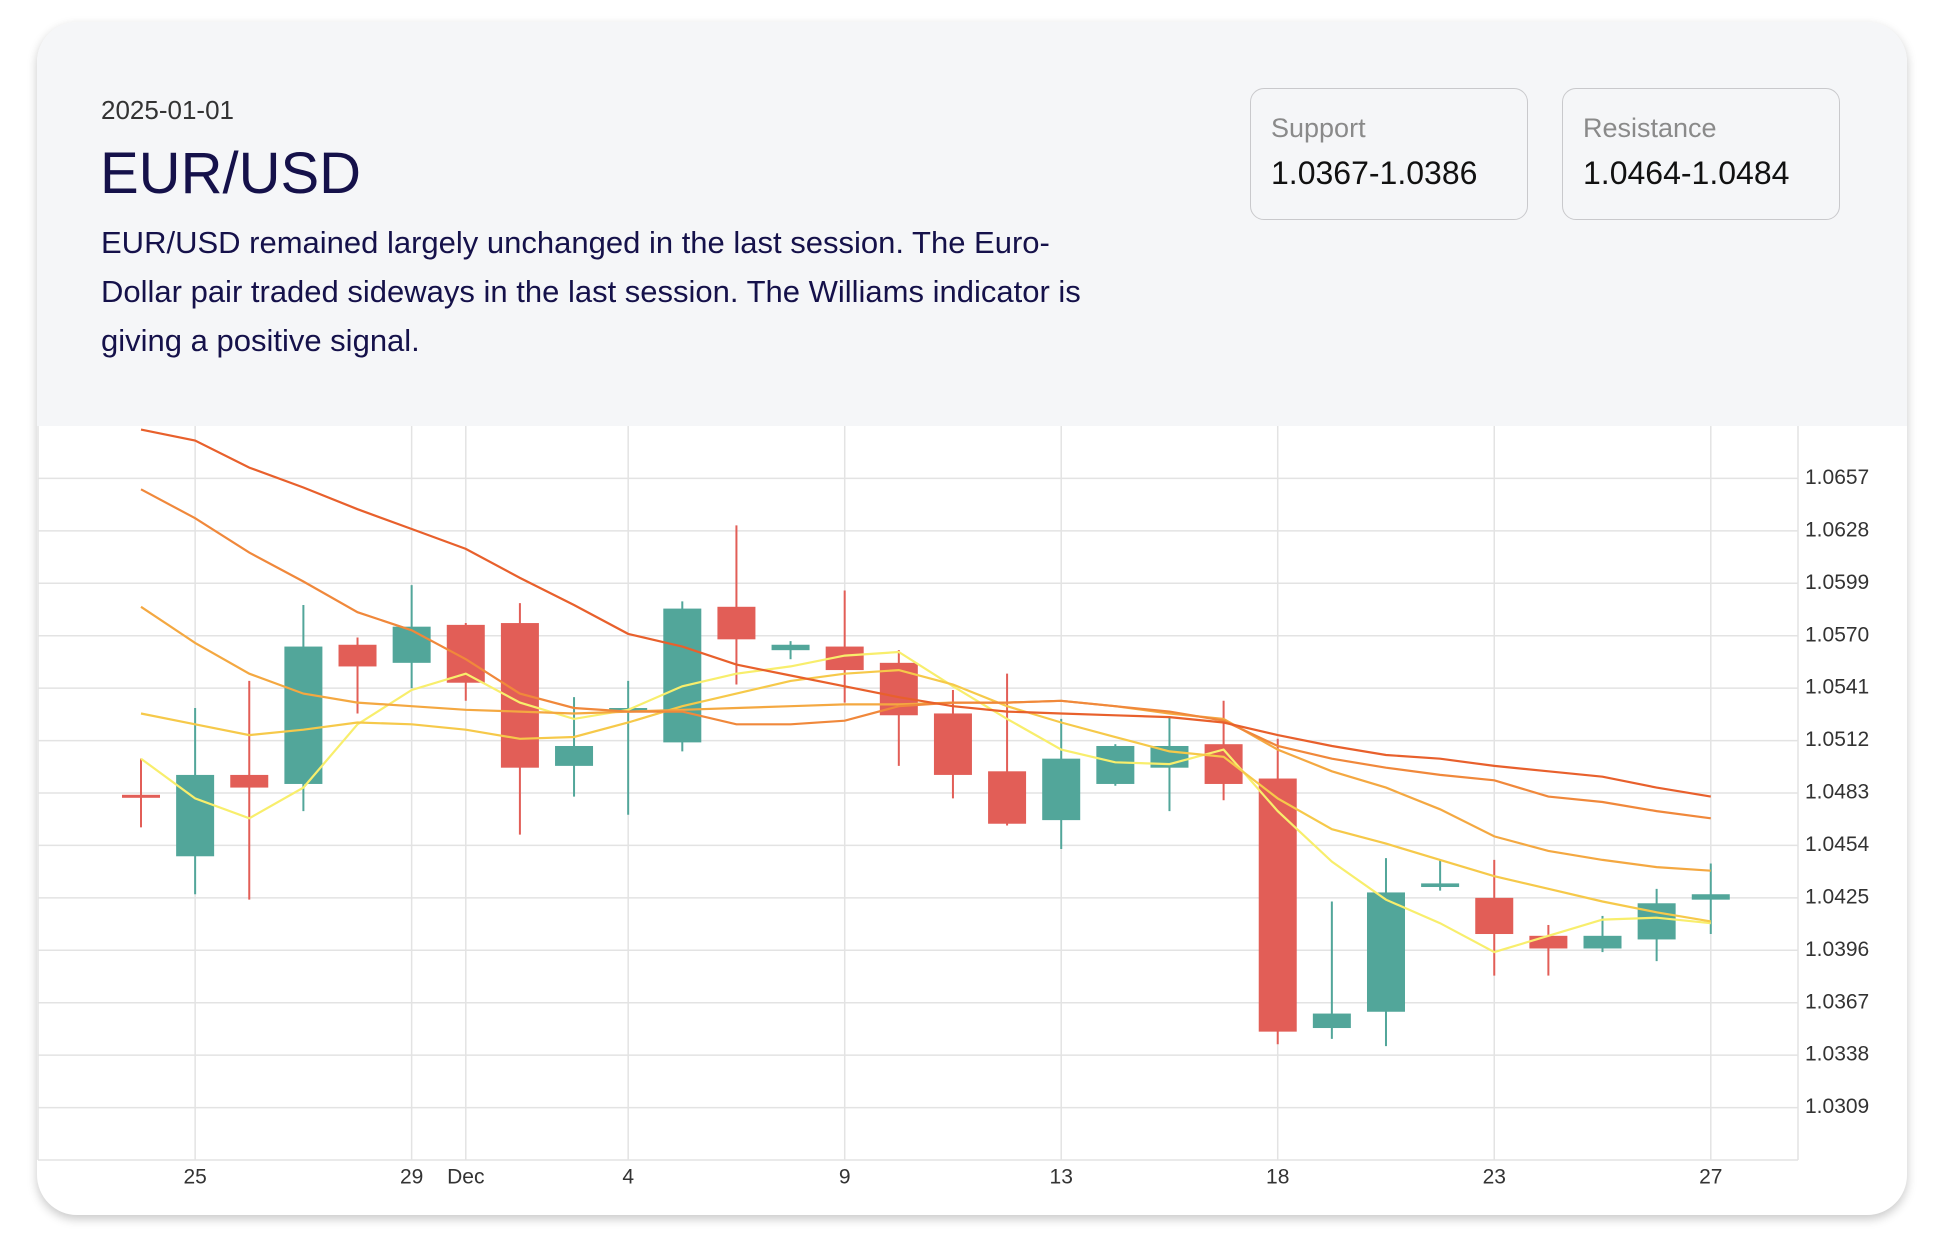 This screenshot has width=1948, height=1238. What do you see at coordinates (1837, 687) in the screenshot?
I see `y-tick-label: 1.0541` at bounding box center [1837, 687].